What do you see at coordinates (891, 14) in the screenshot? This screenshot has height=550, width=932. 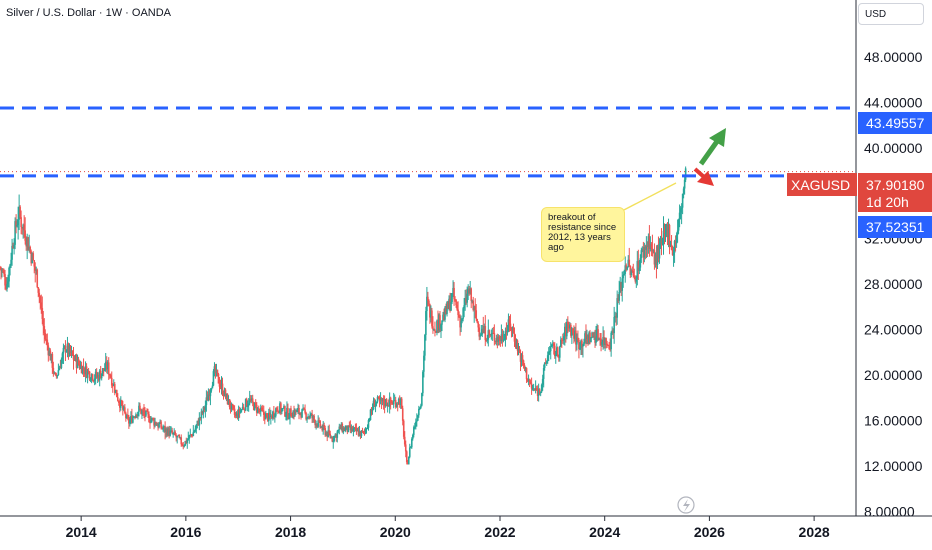 I see `currency-button: USD` at bounding box center [891, 14].